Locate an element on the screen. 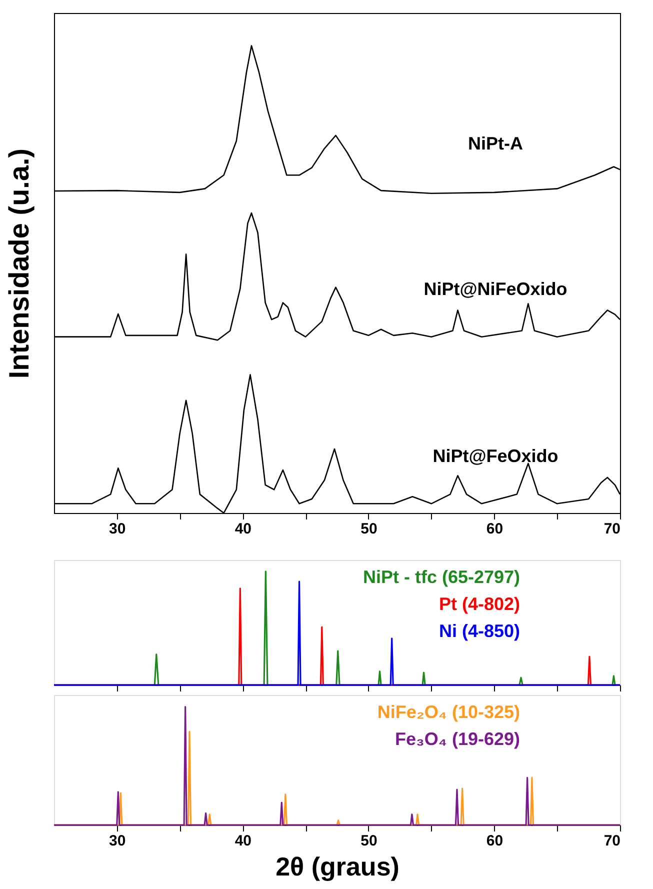 This screenshot has height=889, width=653. series-label: NiPt@NiFeOxido is located at coordinates (496, 289).